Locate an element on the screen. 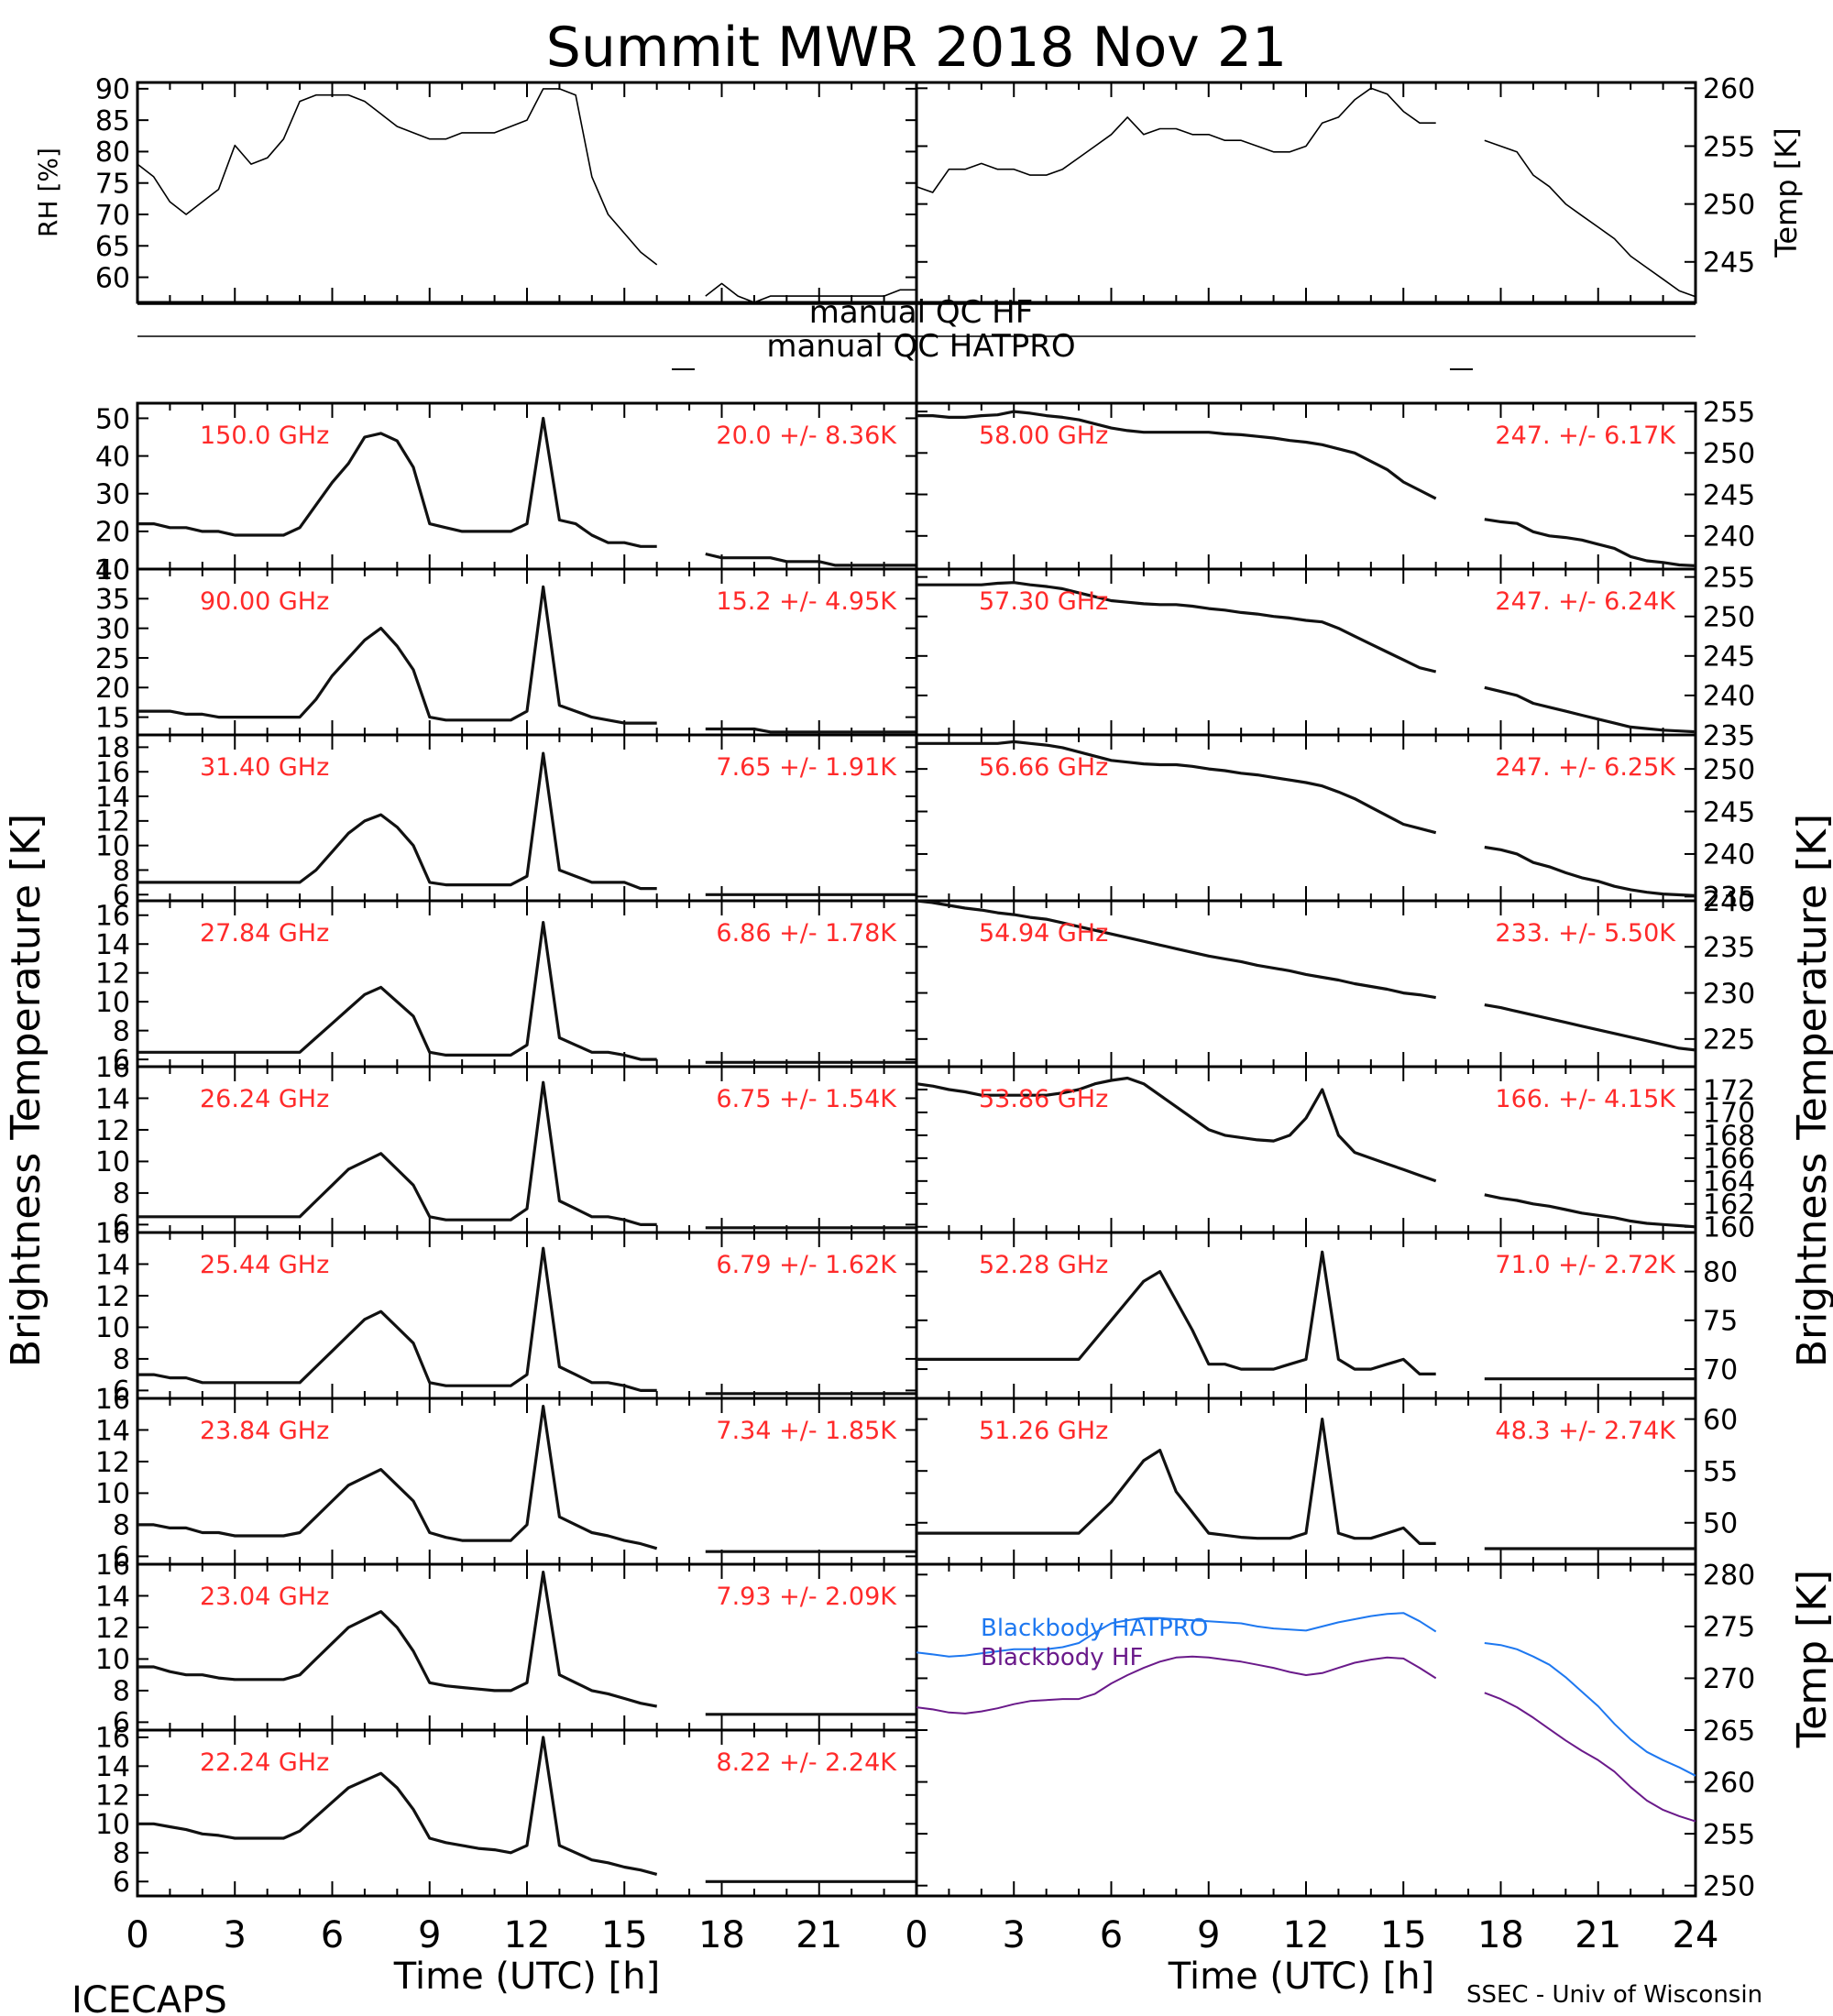  channel-22-24-ghz-series-line is located at coordinates (526, 1809).